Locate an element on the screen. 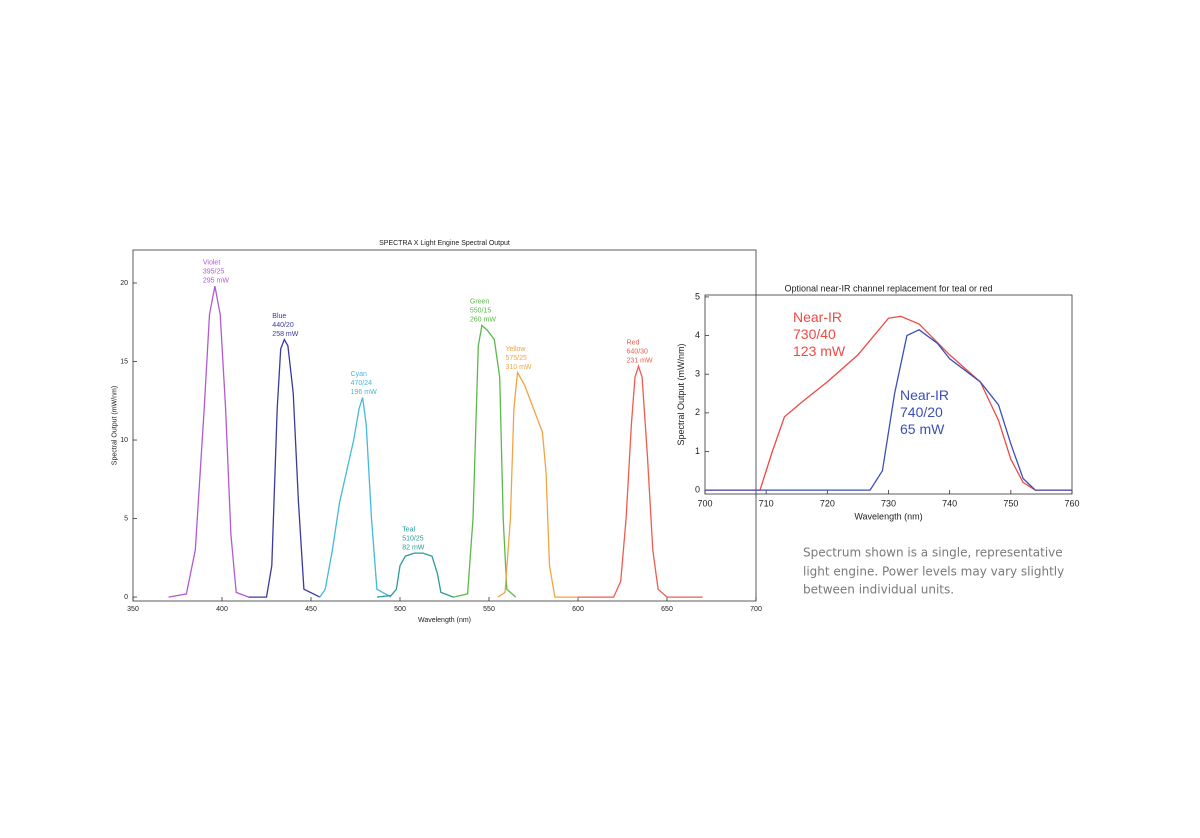 This screenshot has width=1200, height=838. series-annotation: 310 mW is located at coordinates (518, 367).